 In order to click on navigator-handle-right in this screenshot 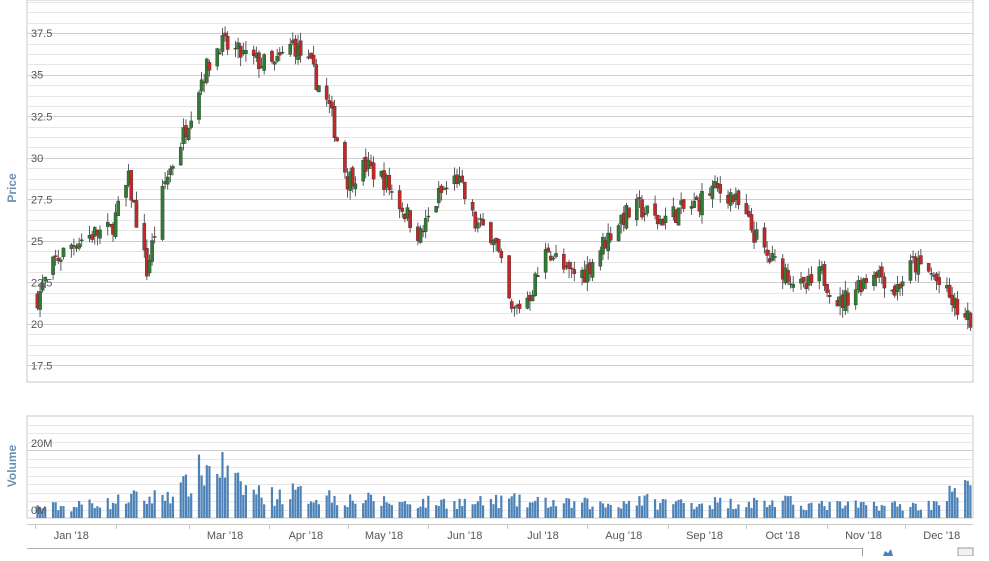, I will do `click(965, 552)`.